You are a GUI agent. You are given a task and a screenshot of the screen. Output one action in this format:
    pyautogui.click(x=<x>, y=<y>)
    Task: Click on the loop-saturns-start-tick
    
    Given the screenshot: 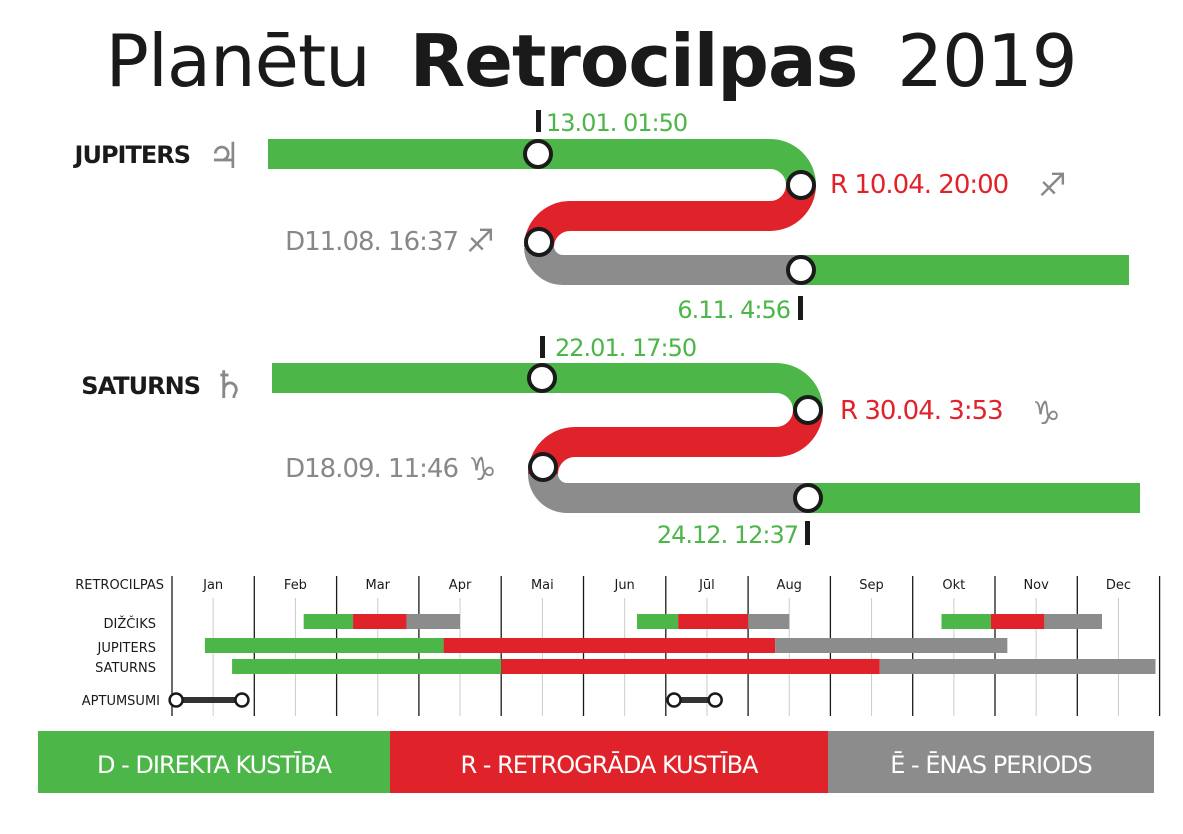 What is the action you would take?
    pyautogui.click(x=542, y=347)
    